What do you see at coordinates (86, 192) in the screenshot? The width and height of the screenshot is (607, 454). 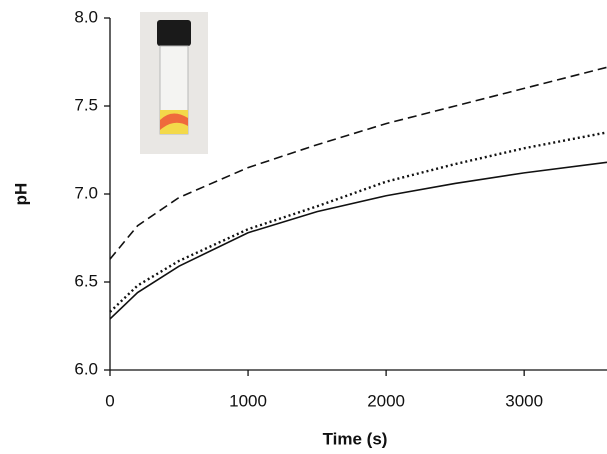 I see `y-tick-label: 7.0` at bounding box center [86, 192].